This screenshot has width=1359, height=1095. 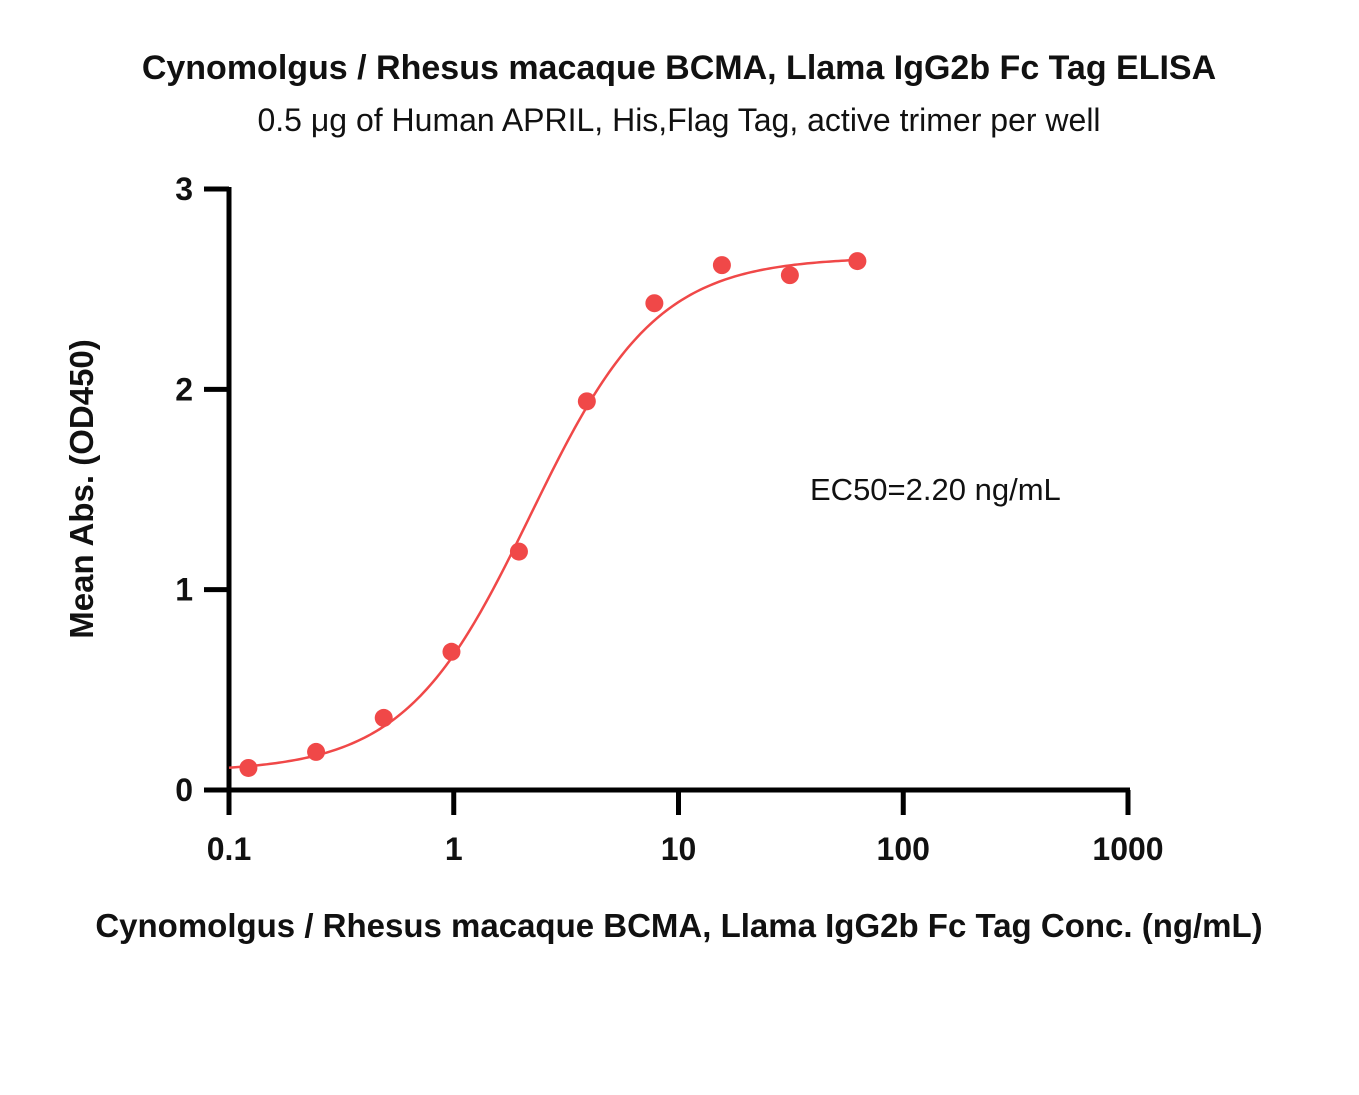 What do you see at coordinates (184, 790) in the screenshot?
I see `y-tick-label: 0` at bounding box center [184, 790].